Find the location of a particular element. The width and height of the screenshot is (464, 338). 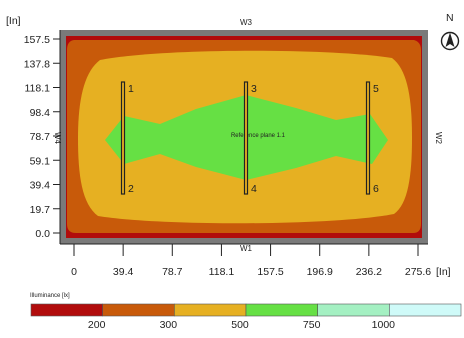

x-tick-label: 236.2 is located at coordinates (369, 272).